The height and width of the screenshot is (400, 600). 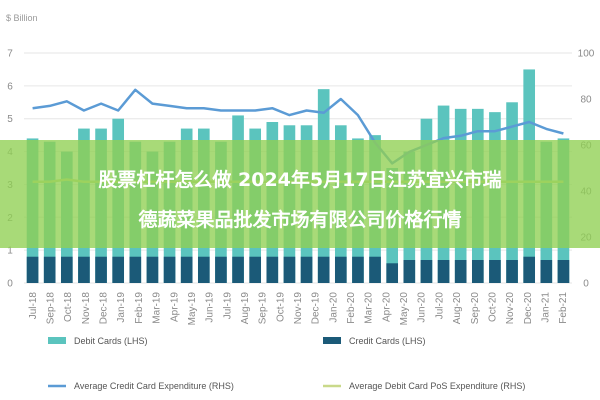 What do you see at coordinates (139, 308) in the screenshot?
I see `x-tick-label: Feb-19` at bounding box center [139, 308].